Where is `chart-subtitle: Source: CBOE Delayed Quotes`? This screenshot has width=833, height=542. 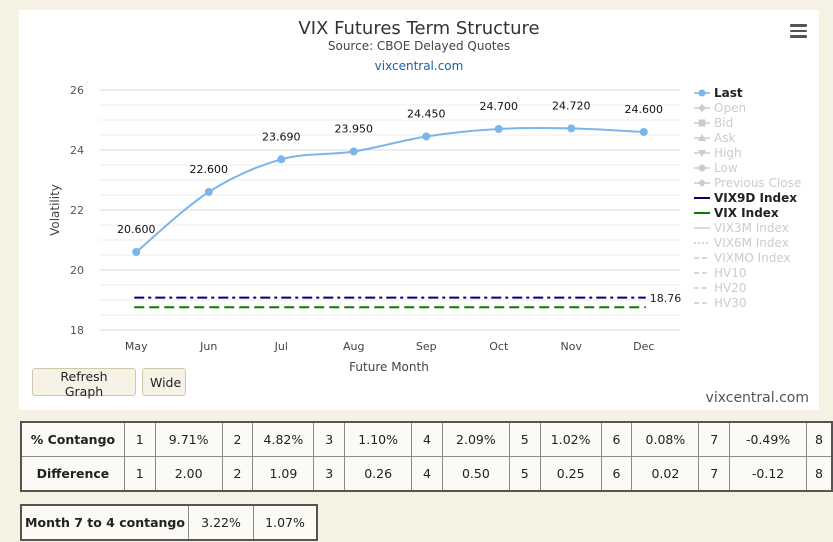
chart-subtitle: Source: CBOE Delayed Quotes is located at coordinates (419, 46).